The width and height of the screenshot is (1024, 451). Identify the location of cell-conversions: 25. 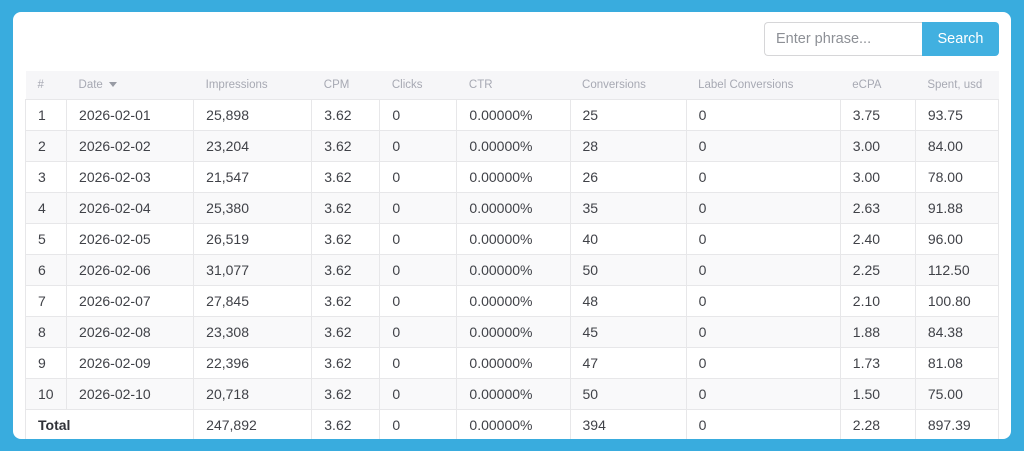
(628, 115).